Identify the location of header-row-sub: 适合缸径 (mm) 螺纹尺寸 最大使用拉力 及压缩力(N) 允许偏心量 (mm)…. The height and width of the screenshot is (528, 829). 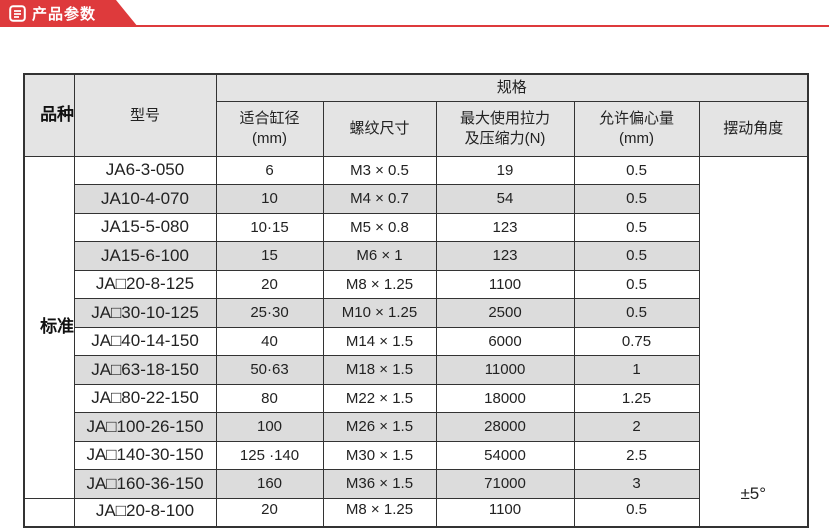
(416, 128).